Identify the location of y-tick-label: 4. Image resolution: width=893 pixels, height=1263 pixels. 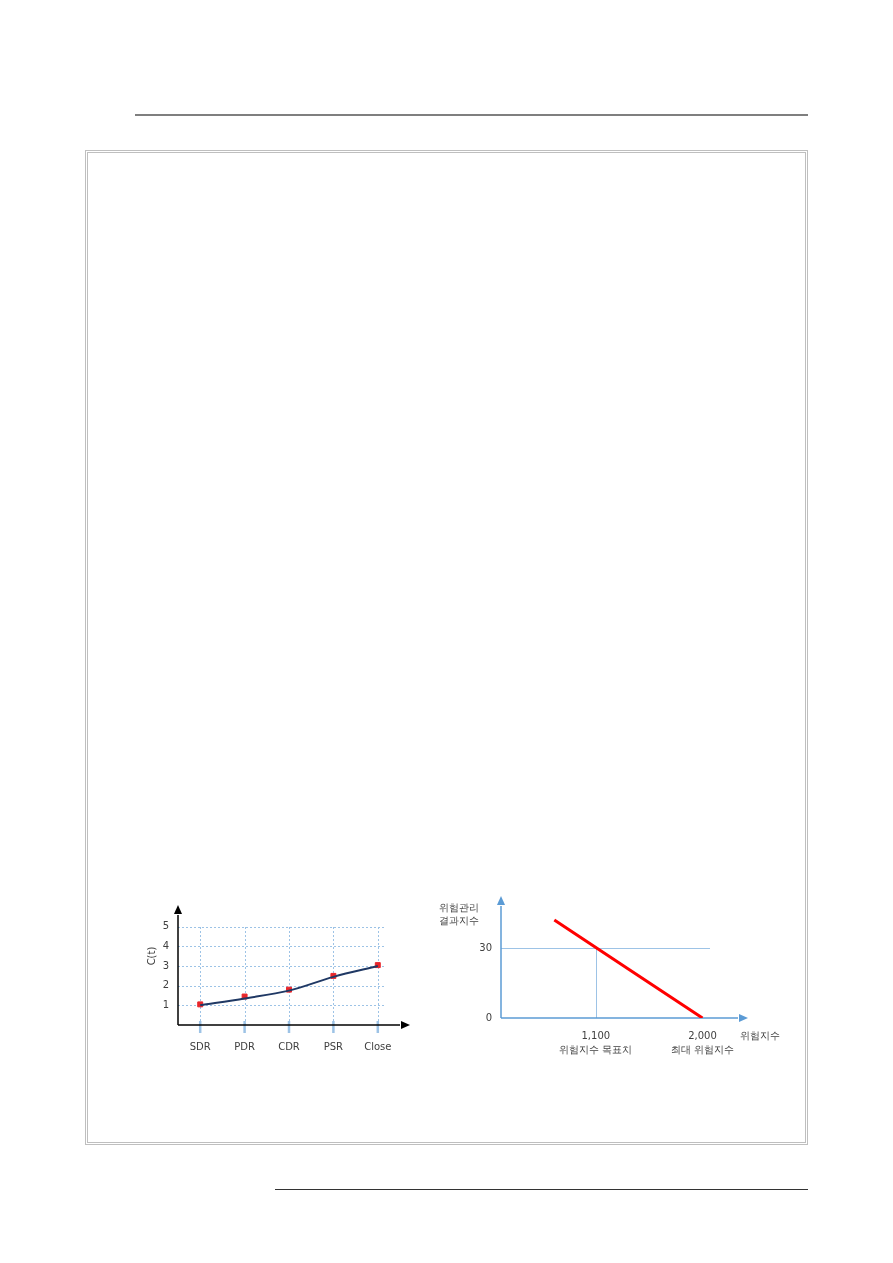
(165, 946).